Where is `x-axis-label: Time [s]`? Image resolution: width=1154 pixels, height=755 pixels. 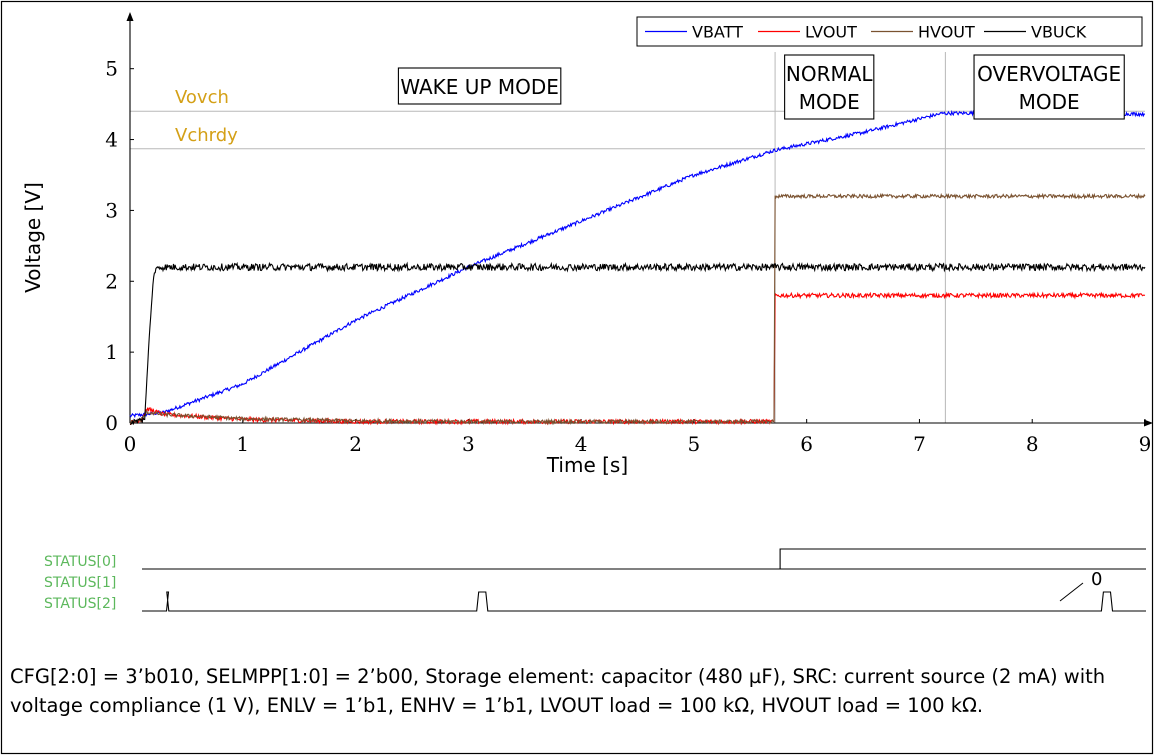
x-axis-label: Time [s] is located at coordinates (587, 465).